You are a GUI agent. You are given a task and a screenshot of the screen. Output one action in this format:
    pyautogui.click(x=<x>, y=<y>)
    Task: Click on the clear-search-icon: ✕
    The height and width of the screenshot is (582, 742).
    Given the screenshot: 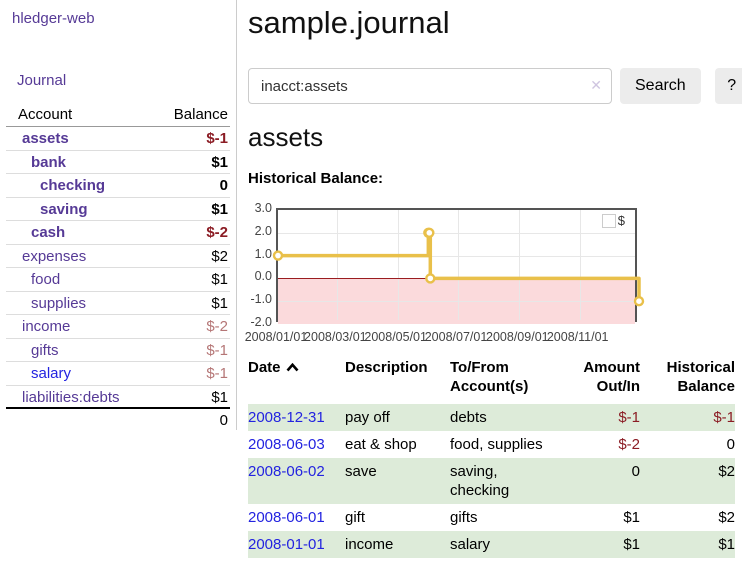 What is the action you would take?
    pyautogui.click(x=596, y=85)
    